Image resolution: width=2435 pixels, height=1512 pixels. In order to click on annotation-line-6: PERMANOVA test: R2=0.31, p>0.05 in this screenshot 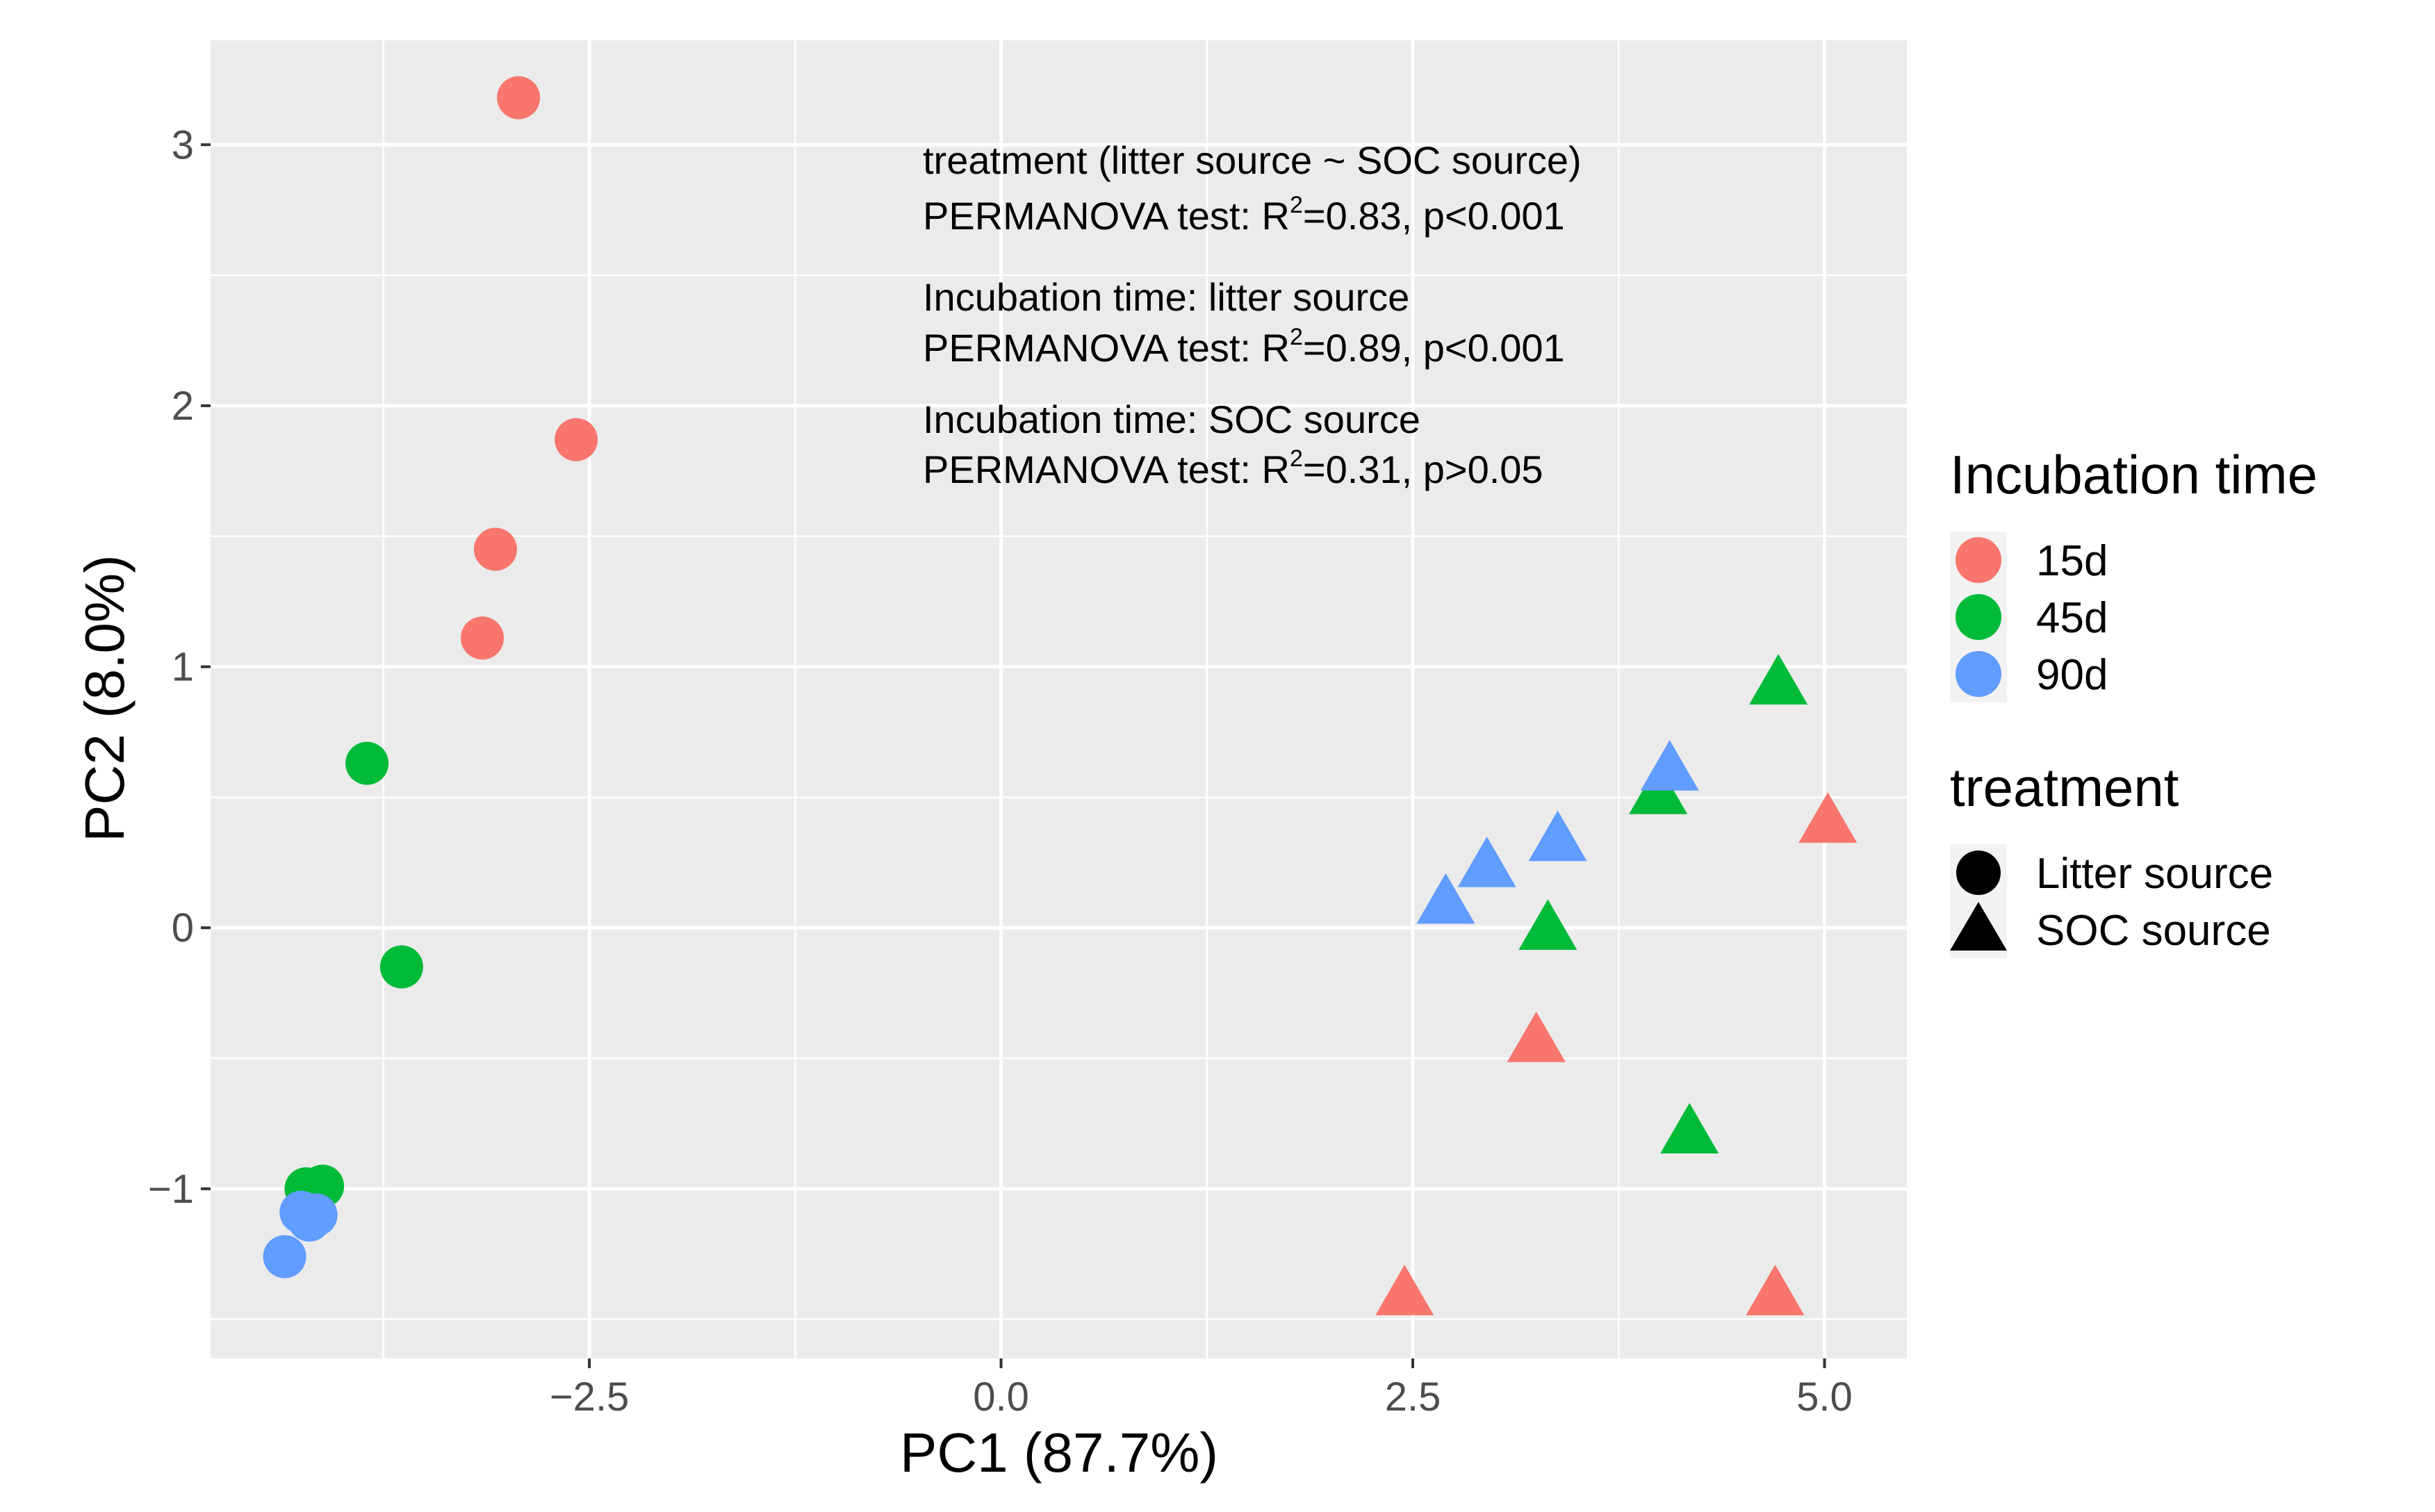, I will do `click(1233, 468)`.